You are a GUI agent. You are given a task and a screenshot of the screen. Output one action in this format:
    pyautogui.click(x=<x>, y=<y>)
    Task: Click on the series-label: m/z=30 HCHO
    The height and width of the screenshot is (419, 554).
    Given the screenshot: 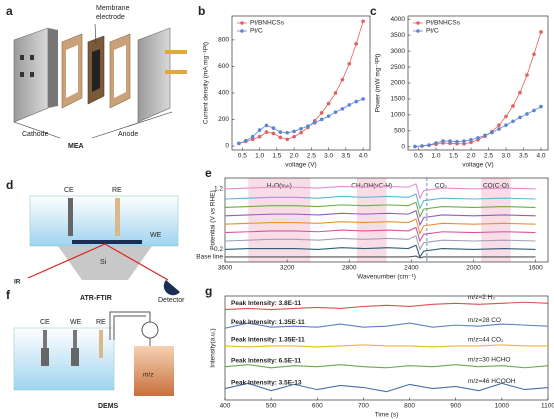 What is the action you would take?
    pyautogui.click(x=489, y=359)
    